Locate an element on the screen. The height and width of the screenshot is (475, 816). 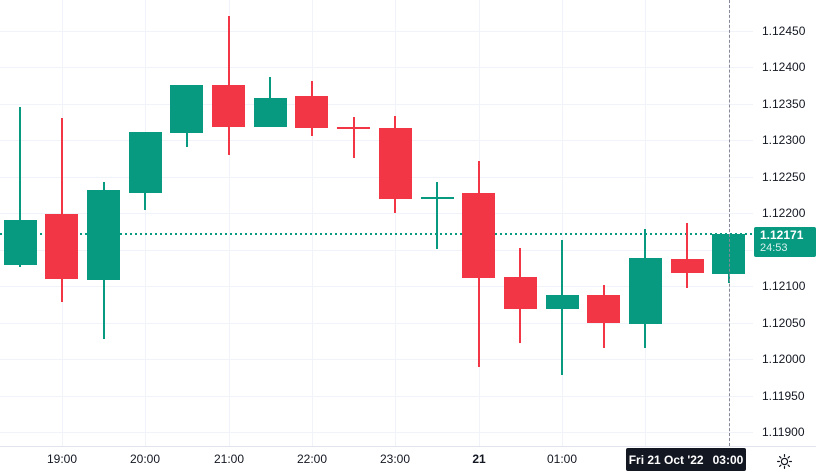
price-axis-label: 1.12100 is located at coordinates (784, 286).